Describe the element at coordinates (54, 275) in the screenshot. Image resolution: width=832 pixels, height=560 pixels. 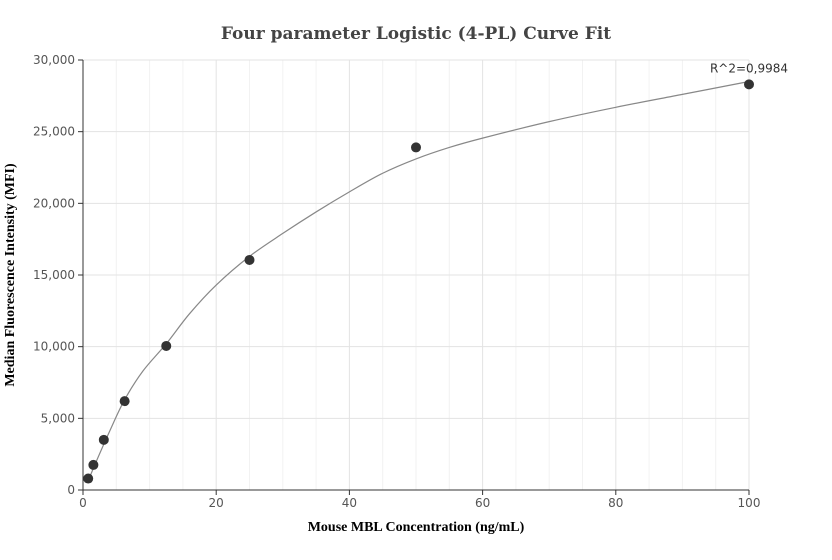
I see `y-tick-label: 15,000` at that location.